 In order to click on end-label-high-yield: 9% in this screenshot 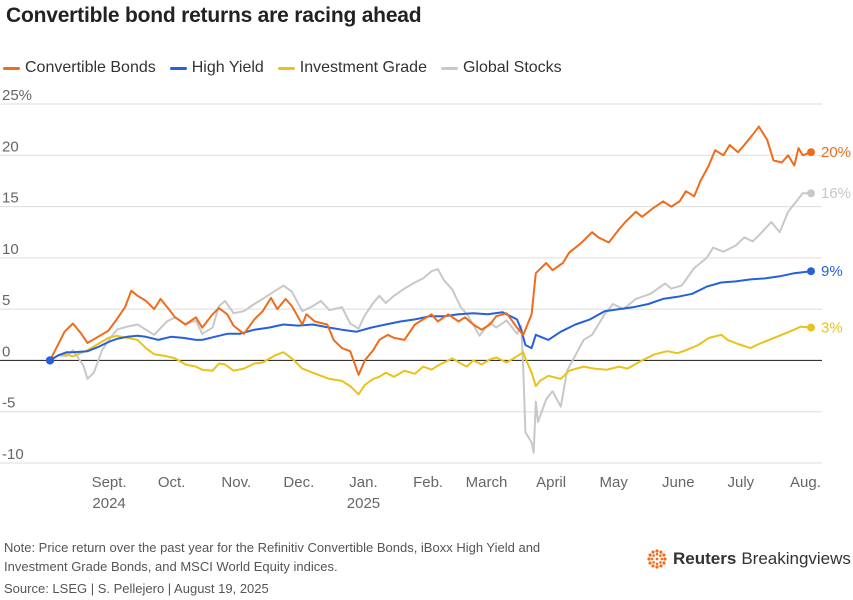, I will do `click(832, 271)`.